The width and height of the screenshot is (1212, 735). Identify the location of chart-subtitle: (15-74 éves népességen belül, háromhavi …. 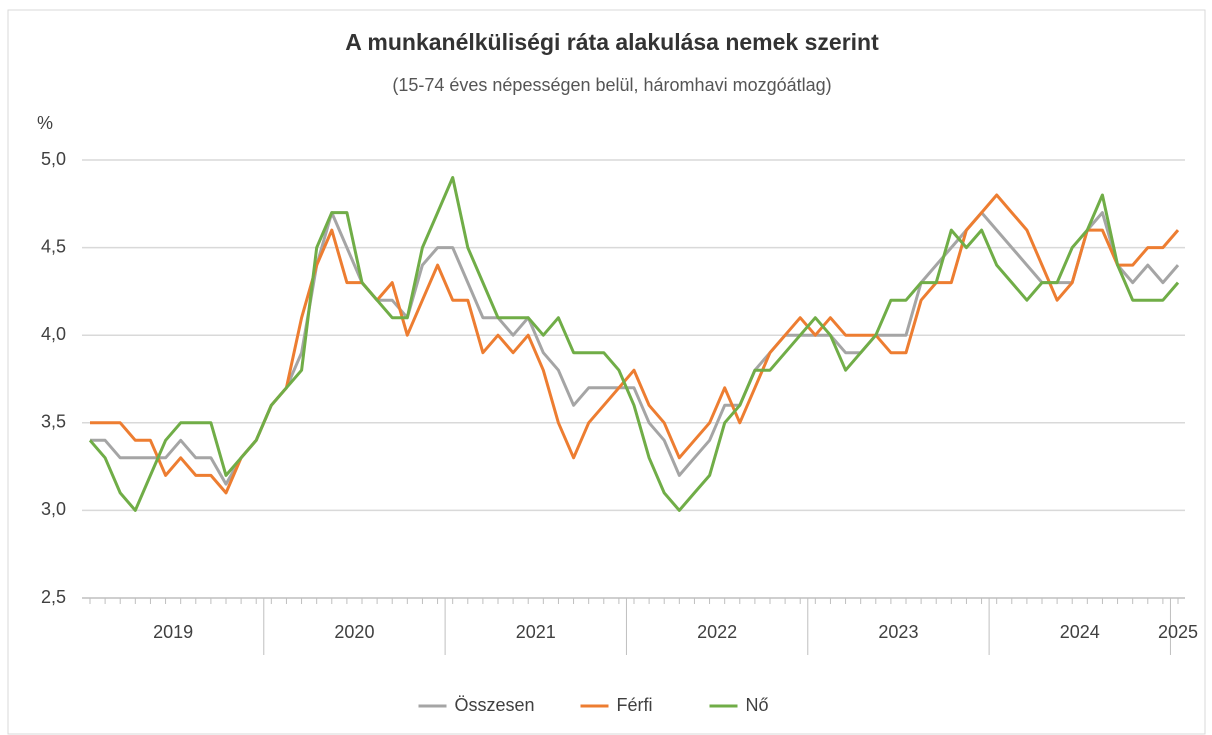
(611, 85).